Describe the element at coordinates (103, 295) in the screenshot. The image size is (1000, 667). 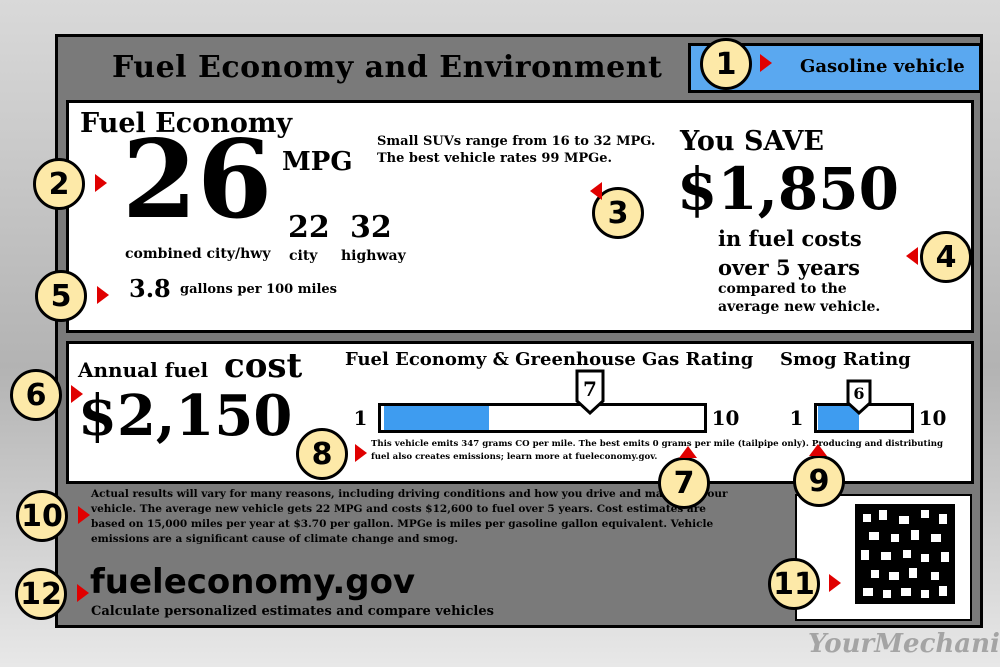
I see `callout-5-arrow` at that location.